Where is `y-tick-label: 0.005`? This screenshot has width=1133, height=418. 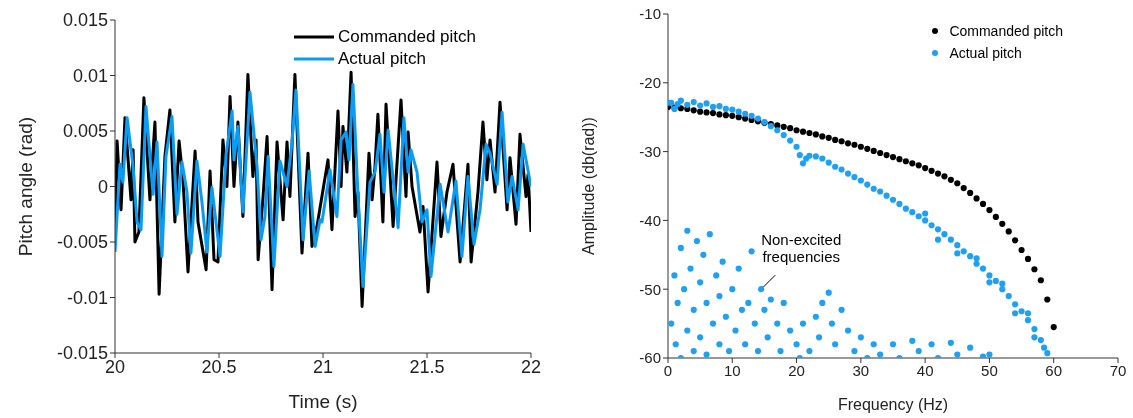
y-tick-label: 0.005 is located at coordinates (85, 131).